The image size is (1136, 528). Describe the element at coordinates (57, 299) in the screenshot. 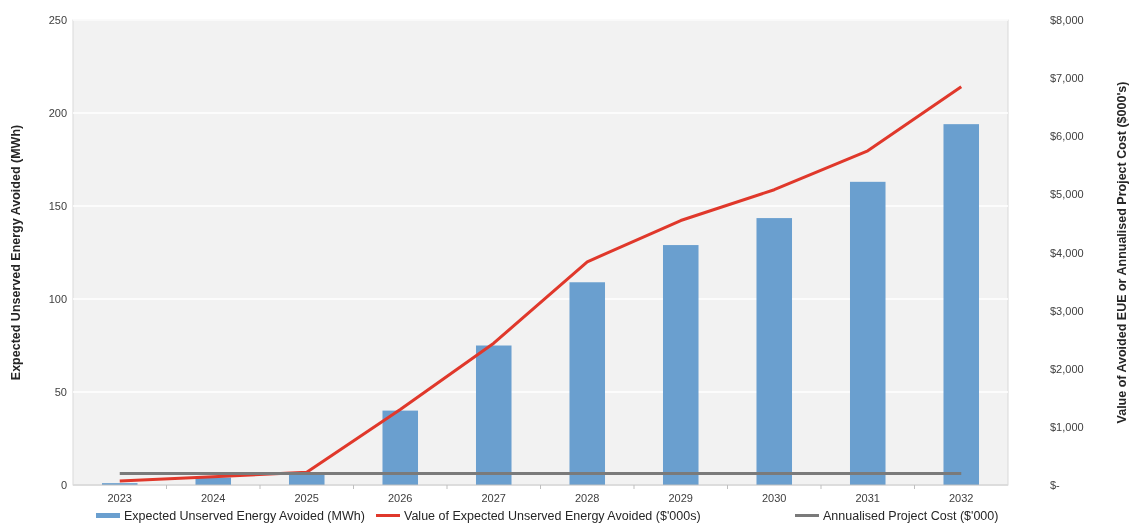

I see `y-tick-label: 100` at that location.